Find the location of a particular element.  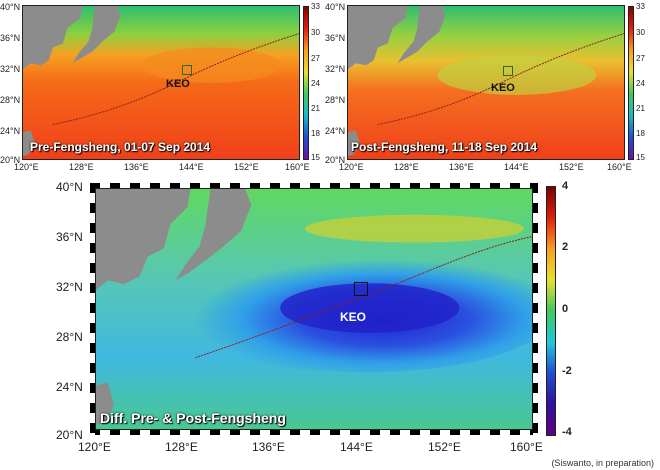

sst-field is located at coordinates (161, 82).